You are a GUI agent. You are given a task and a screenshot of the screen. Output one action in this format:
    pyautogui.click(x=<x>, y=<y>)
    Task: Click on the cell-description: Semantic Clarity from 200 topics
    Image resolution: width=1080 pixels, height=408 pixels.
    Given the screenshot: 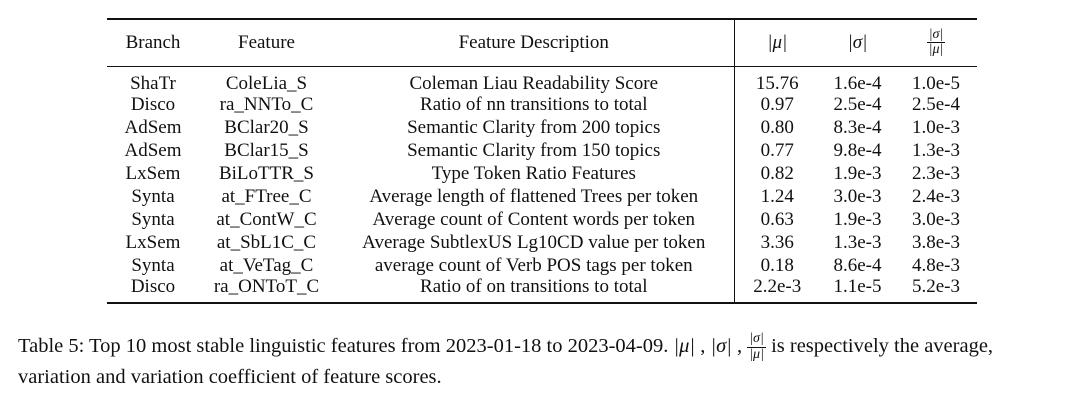 What is the action you would take?
    pyautogui.click(x=534, y=127)
    